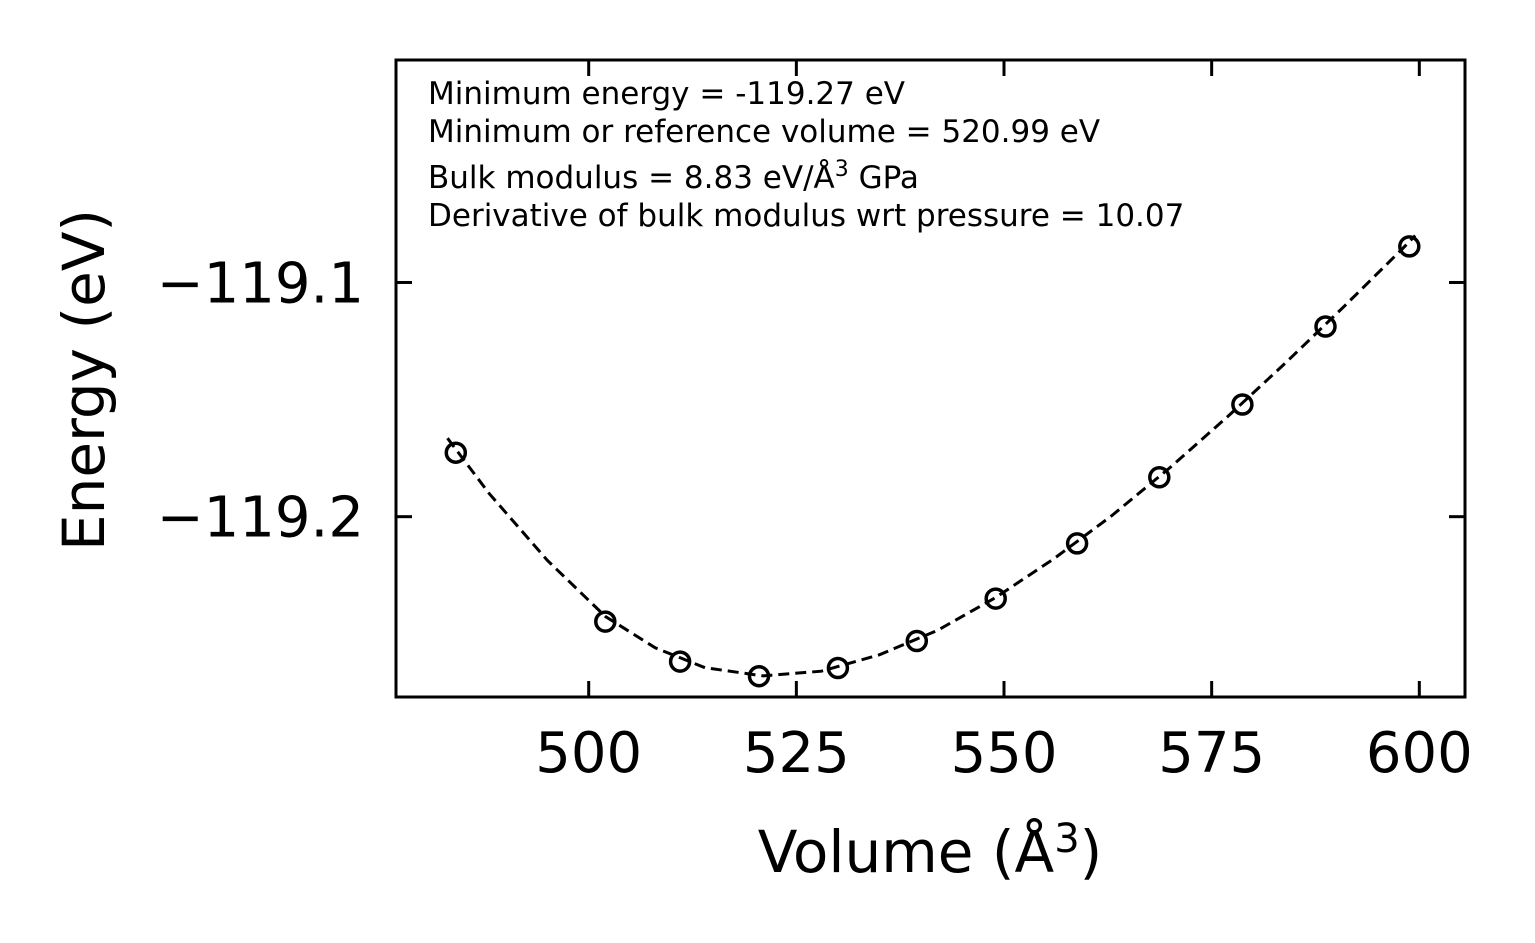 Image resolution: width=1535 pixels, height=943 pixels. I want to click on annotation-bulk-modulus-sup: 3, so click(842, 169).